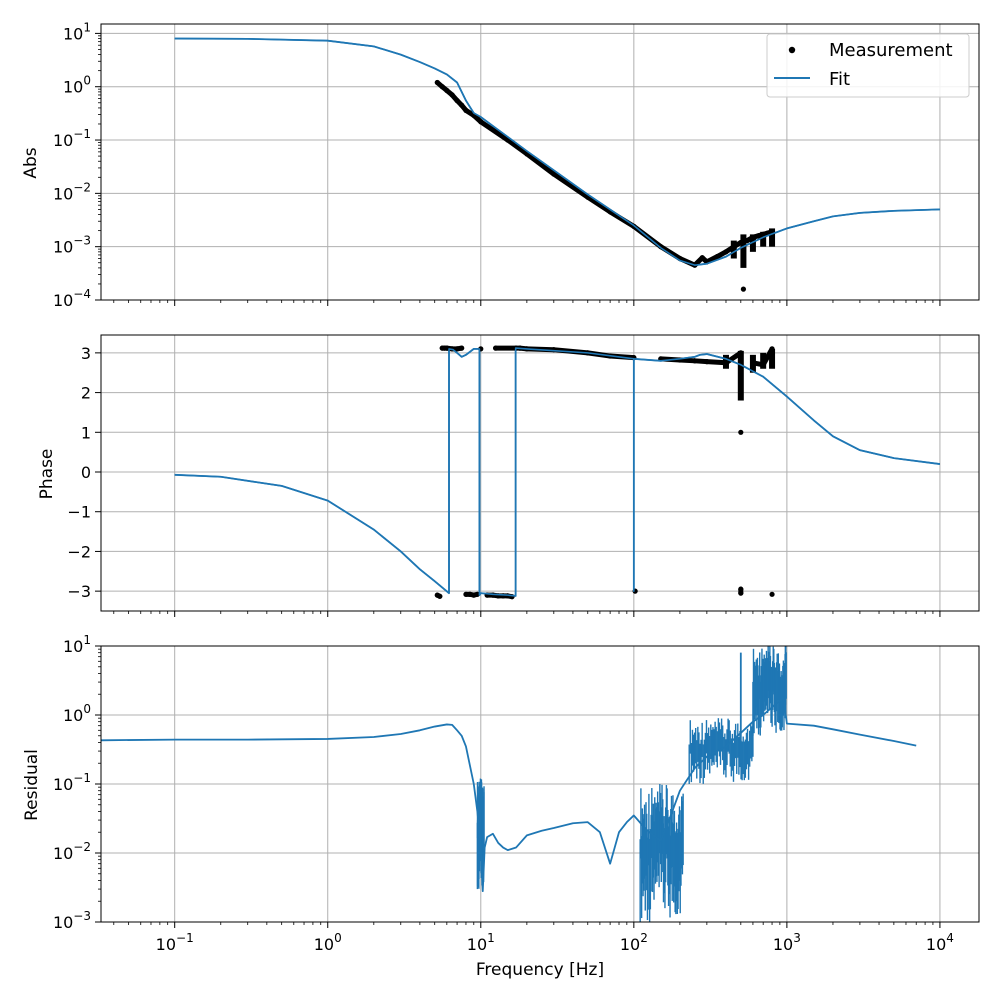 The height and width of the screenshot is (1000, 1000). What do you see at coordinates (792, 50) in the screenshot?
I see `legend-measurement-marker` at bounding box center [792, 50].